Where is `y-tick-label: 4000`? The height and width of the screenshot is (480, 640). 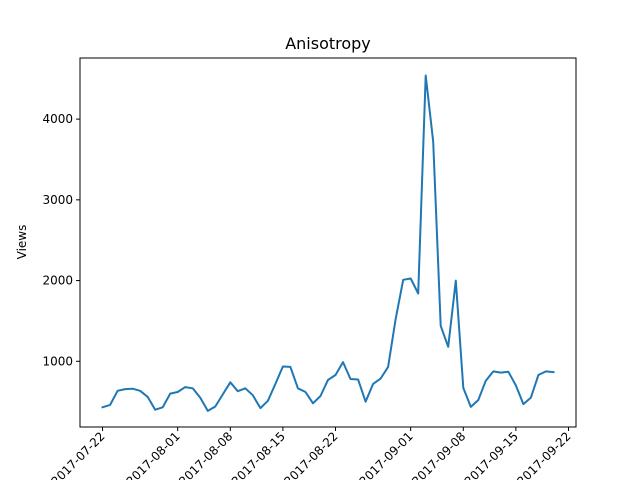
y-tick-label: 4000 is located at coordinates (57, 119).